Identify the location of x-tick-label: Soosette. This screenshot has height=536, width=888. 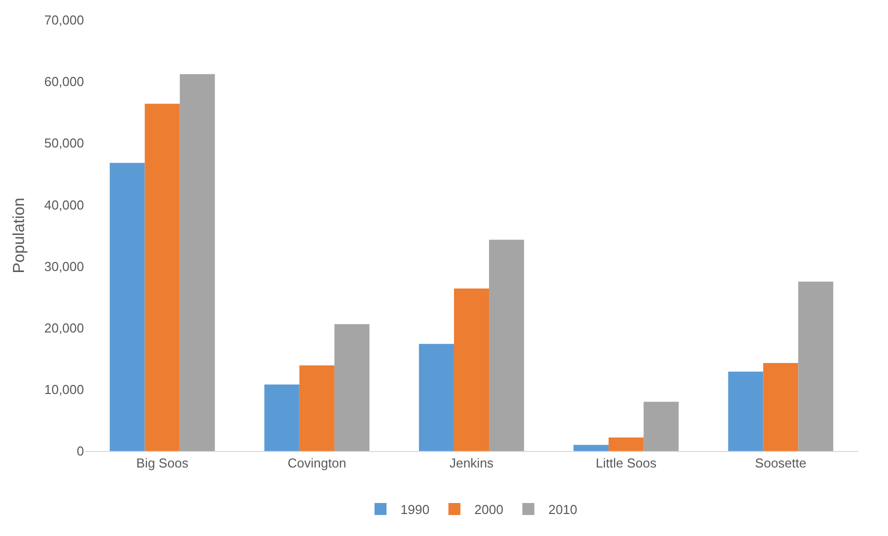
(780, 463).